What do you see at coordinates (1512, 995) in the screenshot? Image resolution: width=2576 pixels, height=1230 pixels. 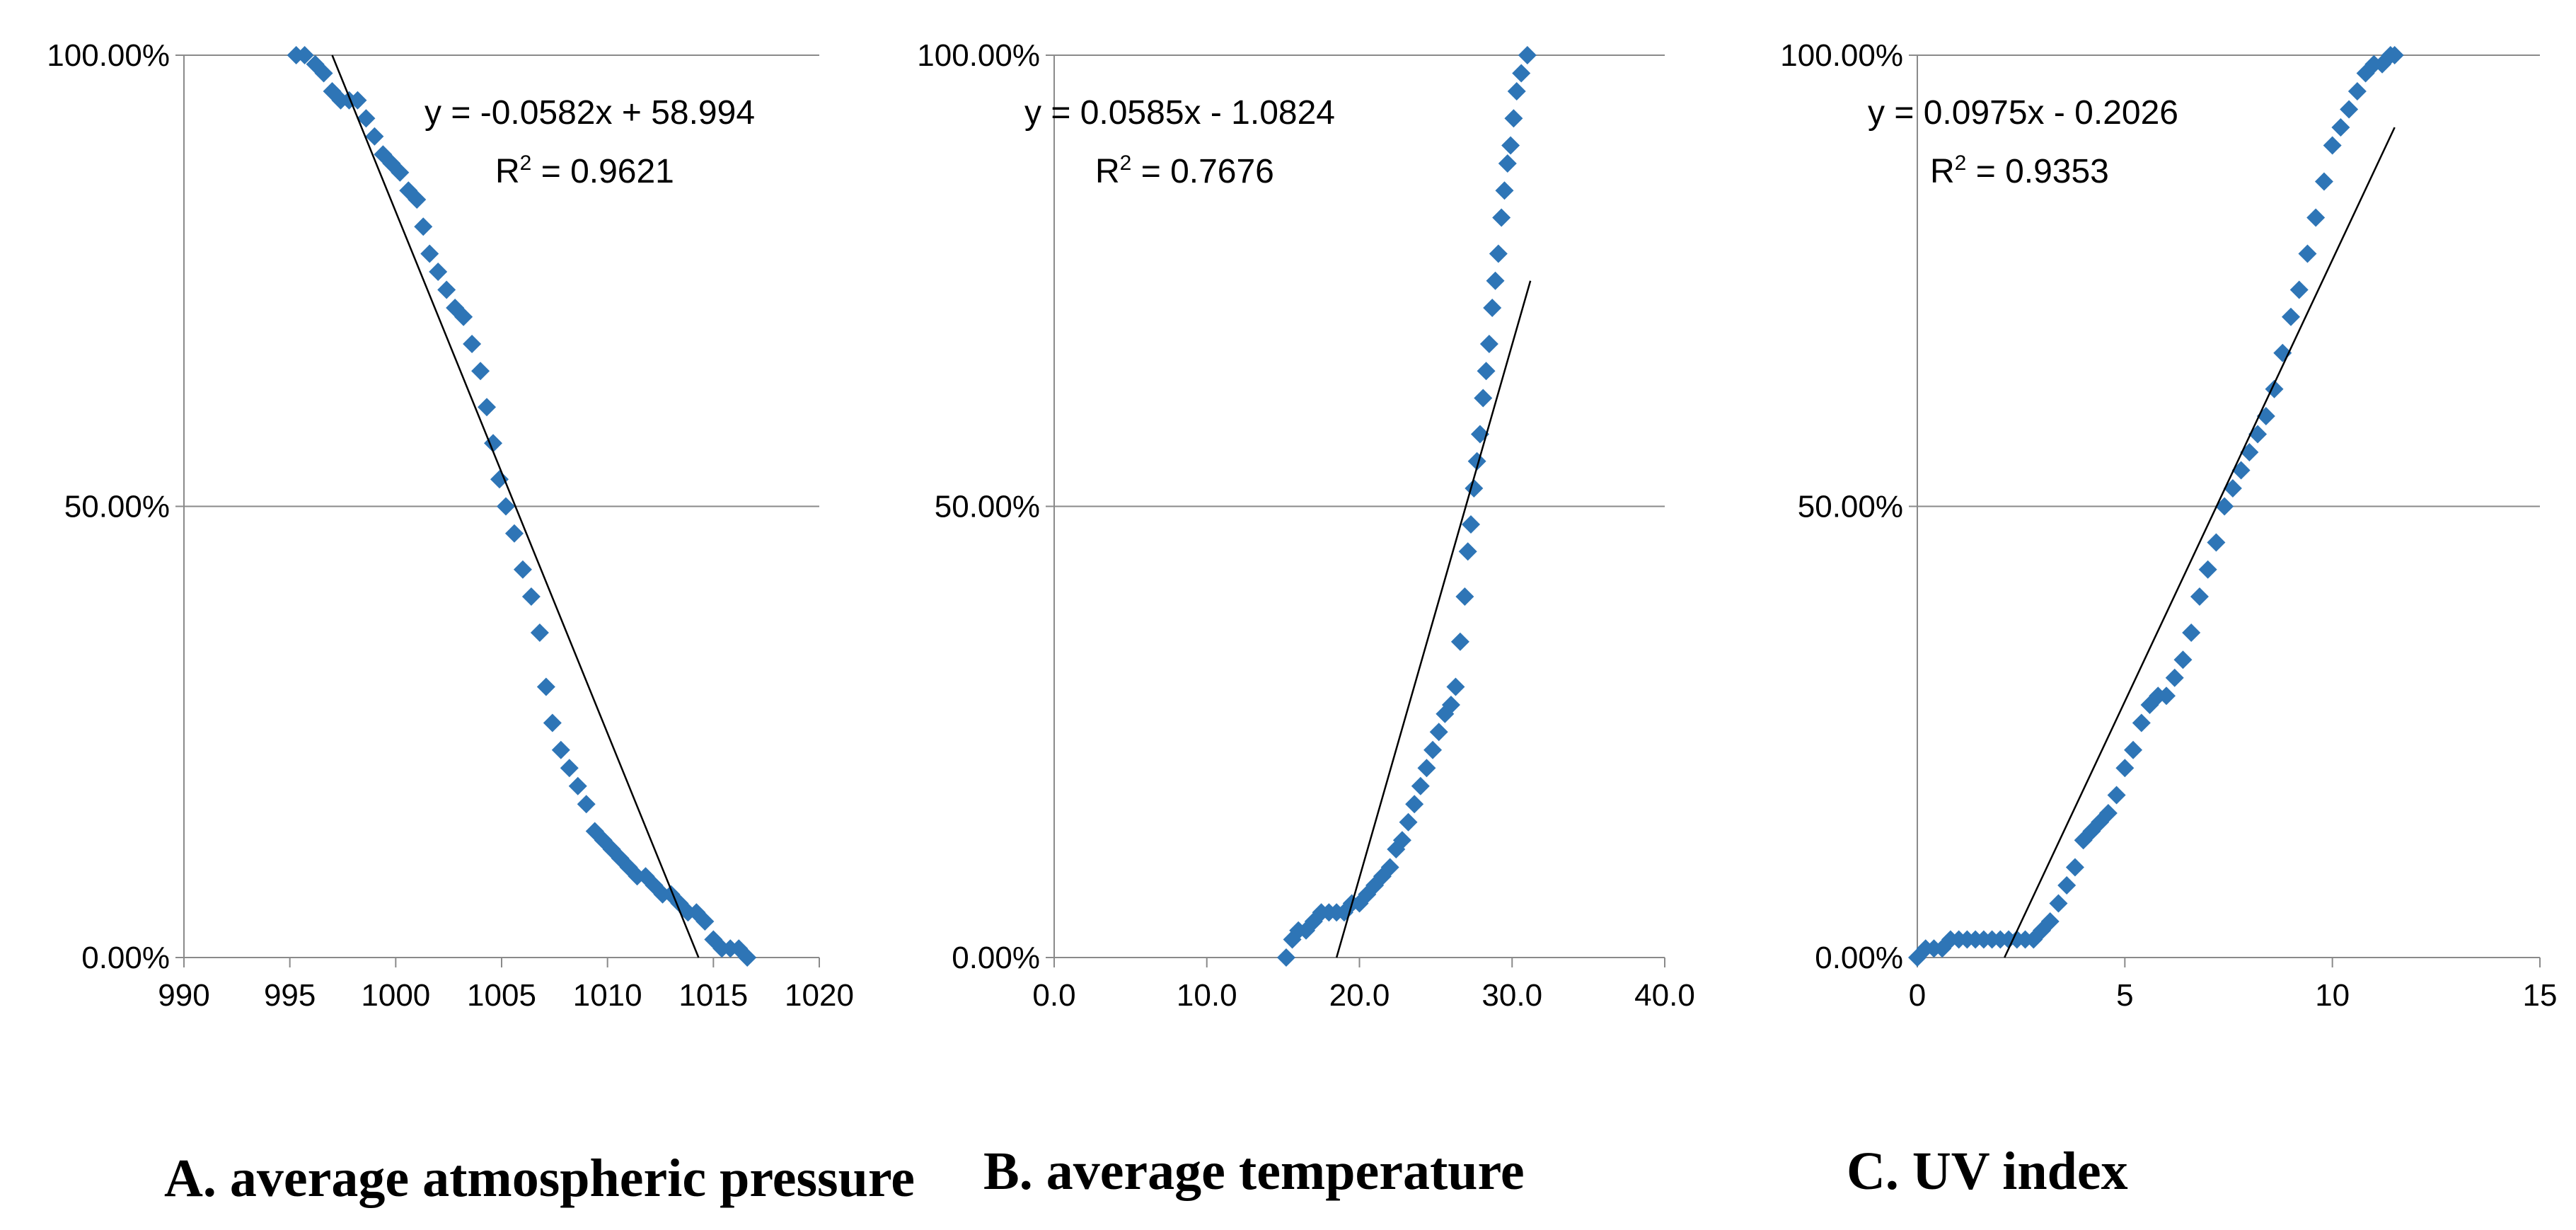 I see `x-tick-label-b: 30.0` at bounding box center [1512, 995].